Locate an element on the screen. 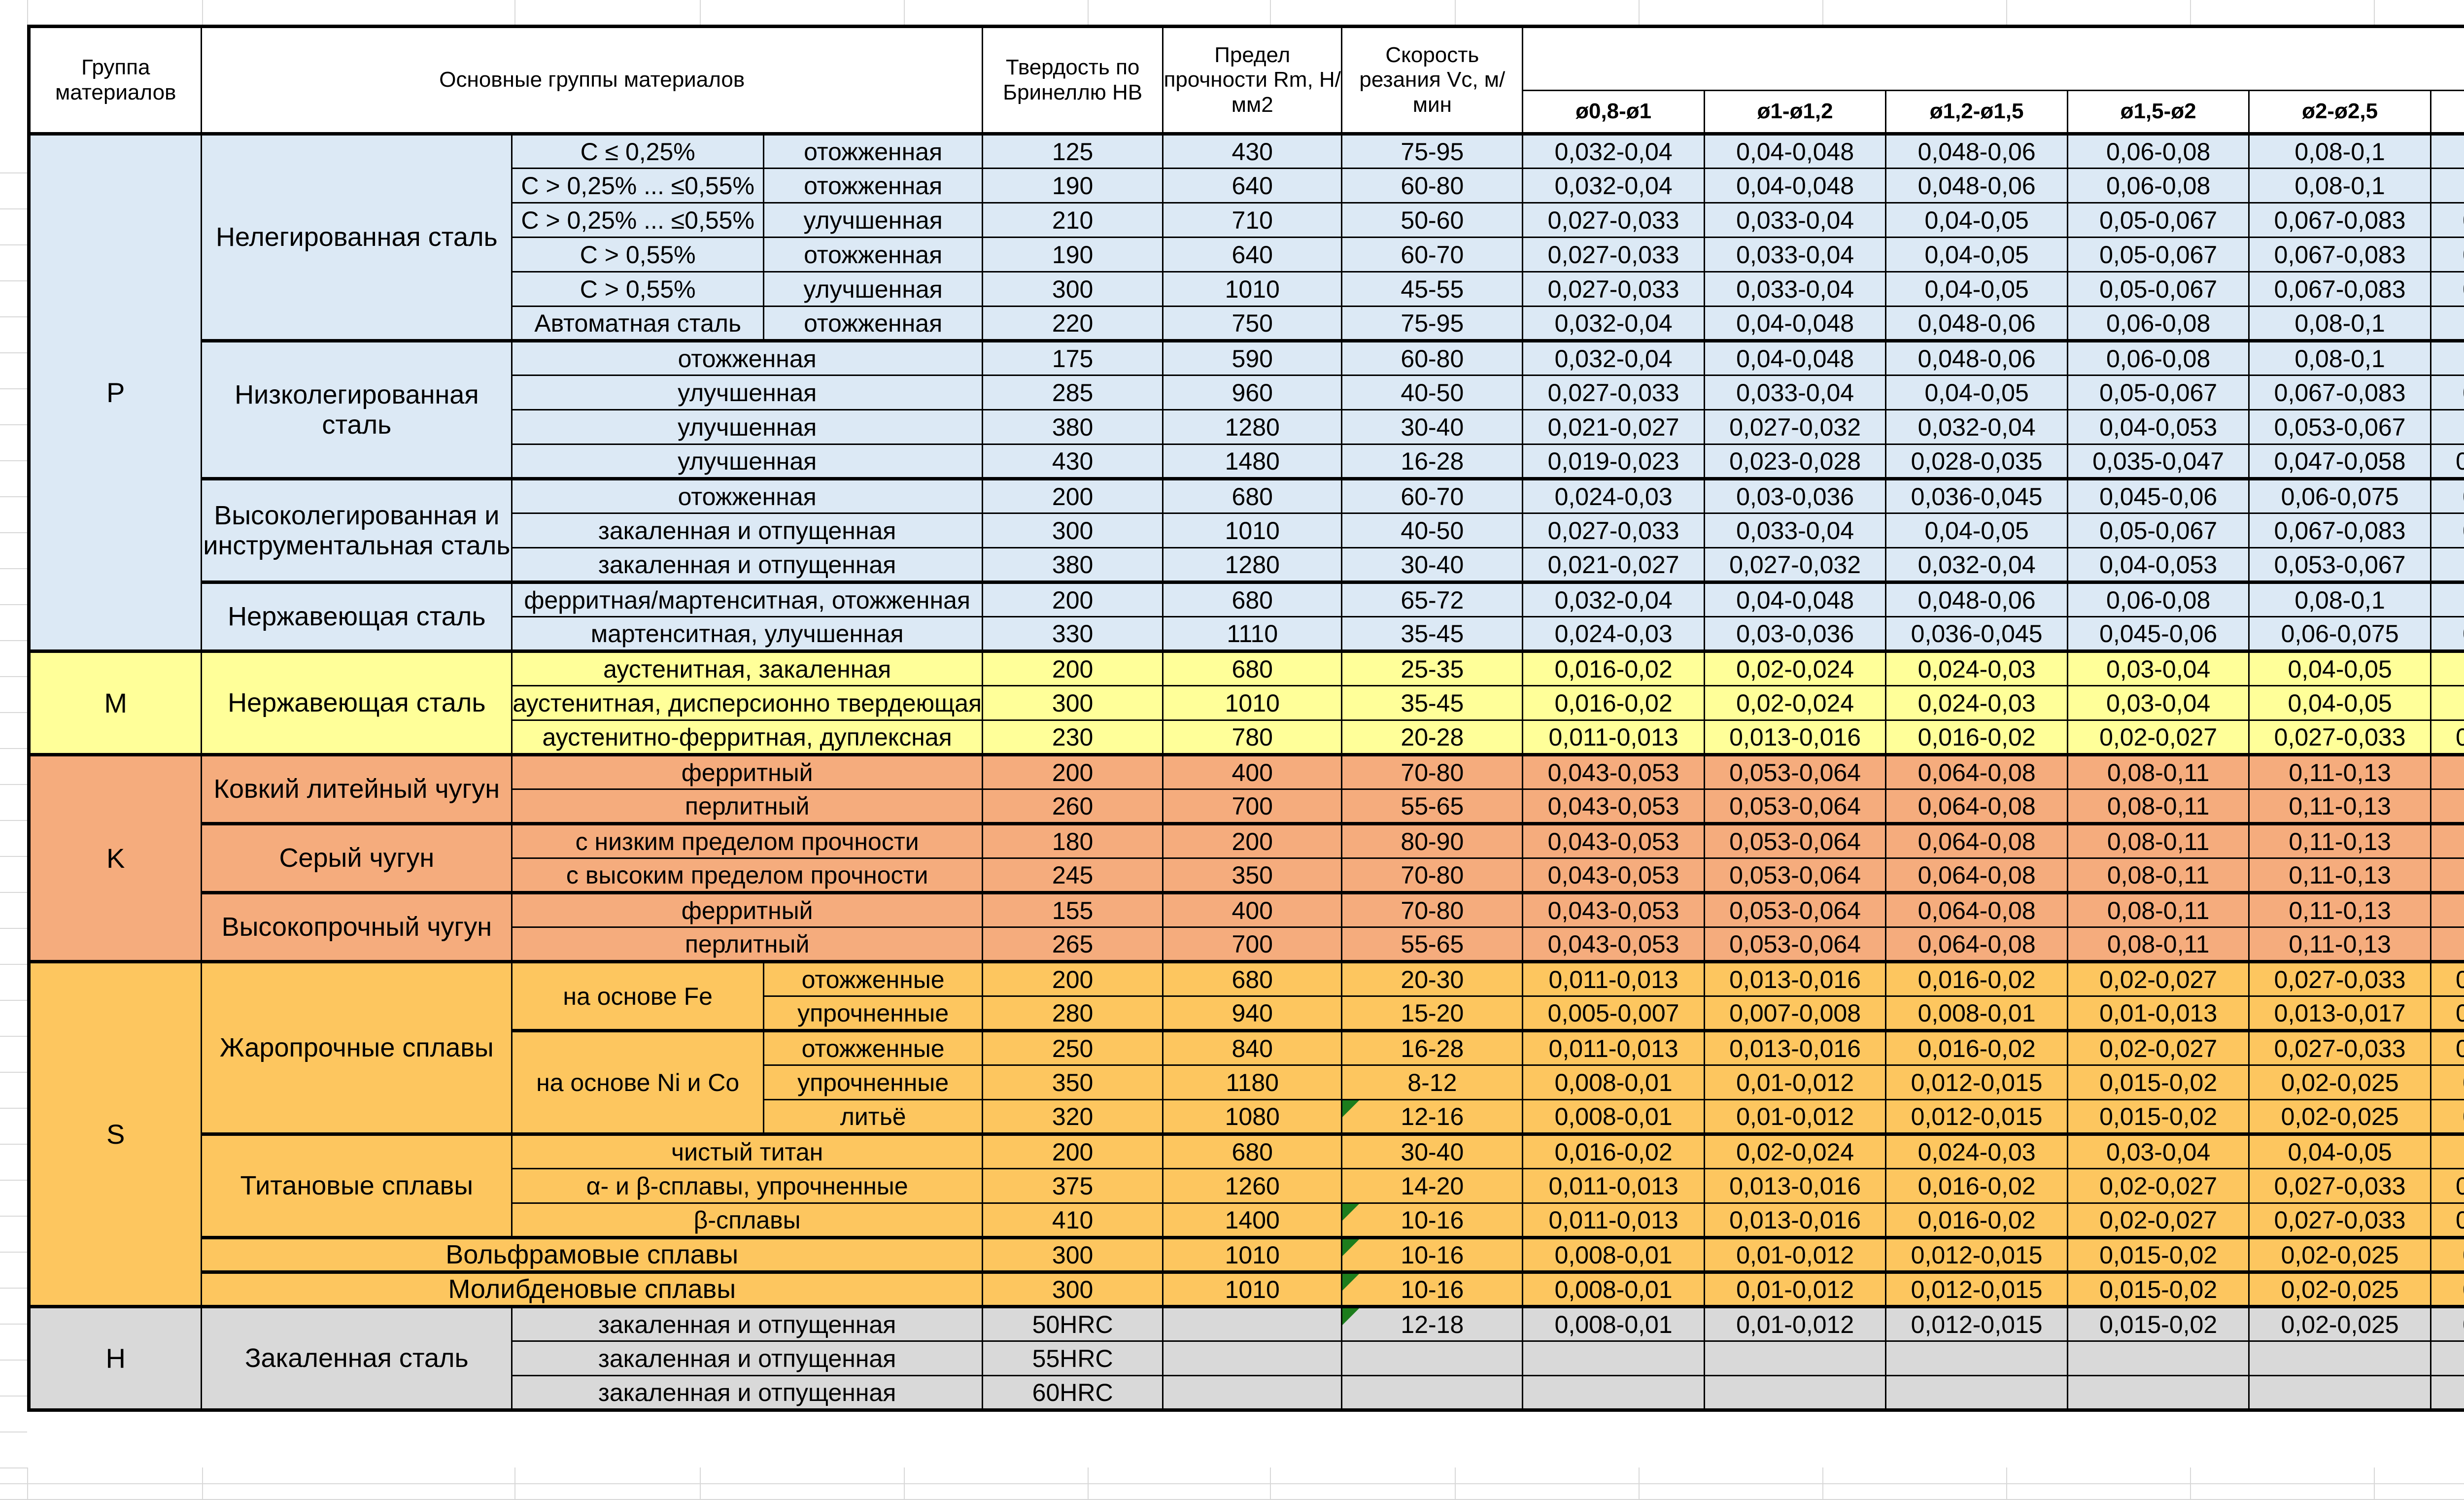 The width and height of the screenshot is (2464, 1500). cell-cutting-speed: 20-28 is located at coordinates (1432, 737).